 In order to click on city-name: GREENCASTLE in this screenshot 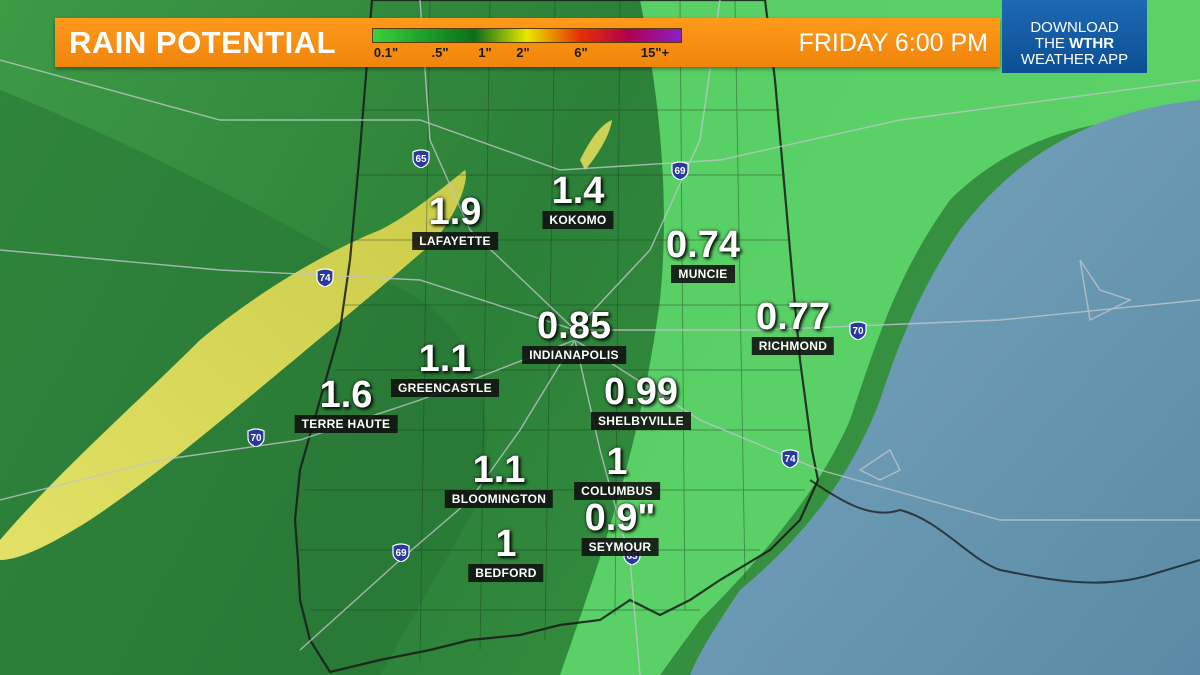, I will do `click(445, 388)`.